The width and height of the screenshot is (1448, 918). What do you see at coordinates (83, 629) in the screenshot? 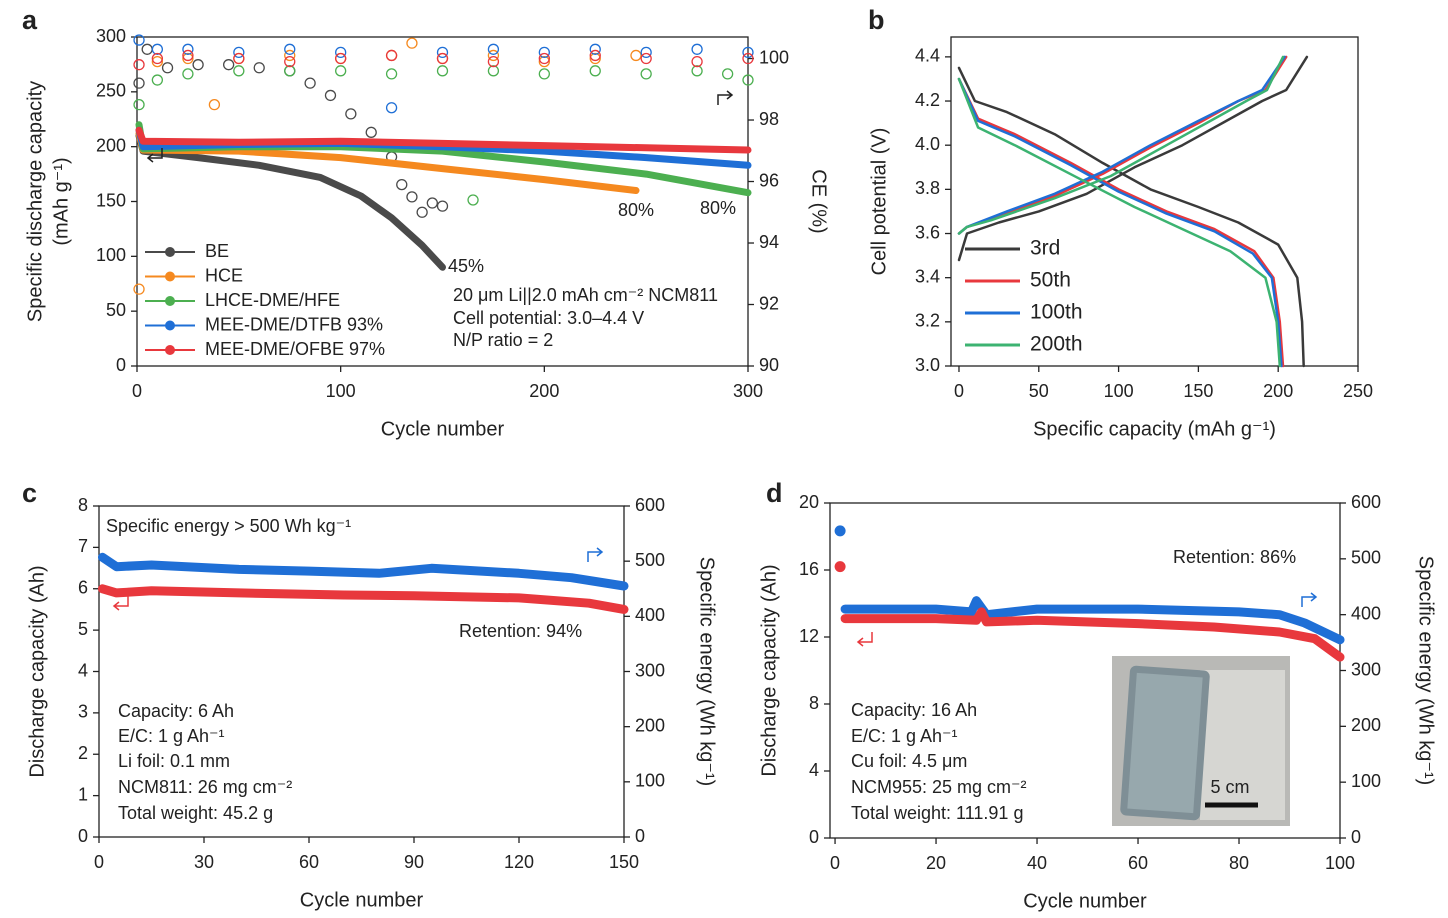
I see `y-tick-label: 5` at bounding box center [83, 629].